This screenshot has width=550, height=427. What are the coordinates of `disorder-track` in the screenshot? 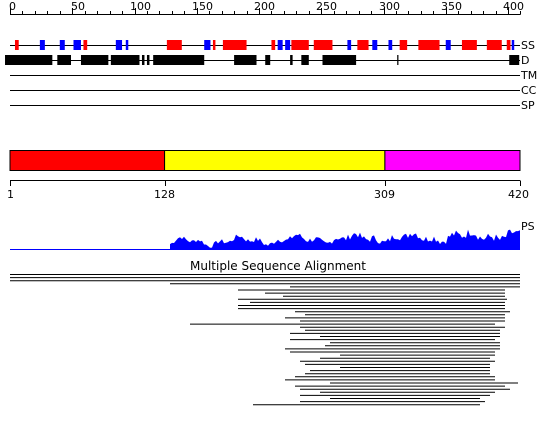 It's located at (262, 60).